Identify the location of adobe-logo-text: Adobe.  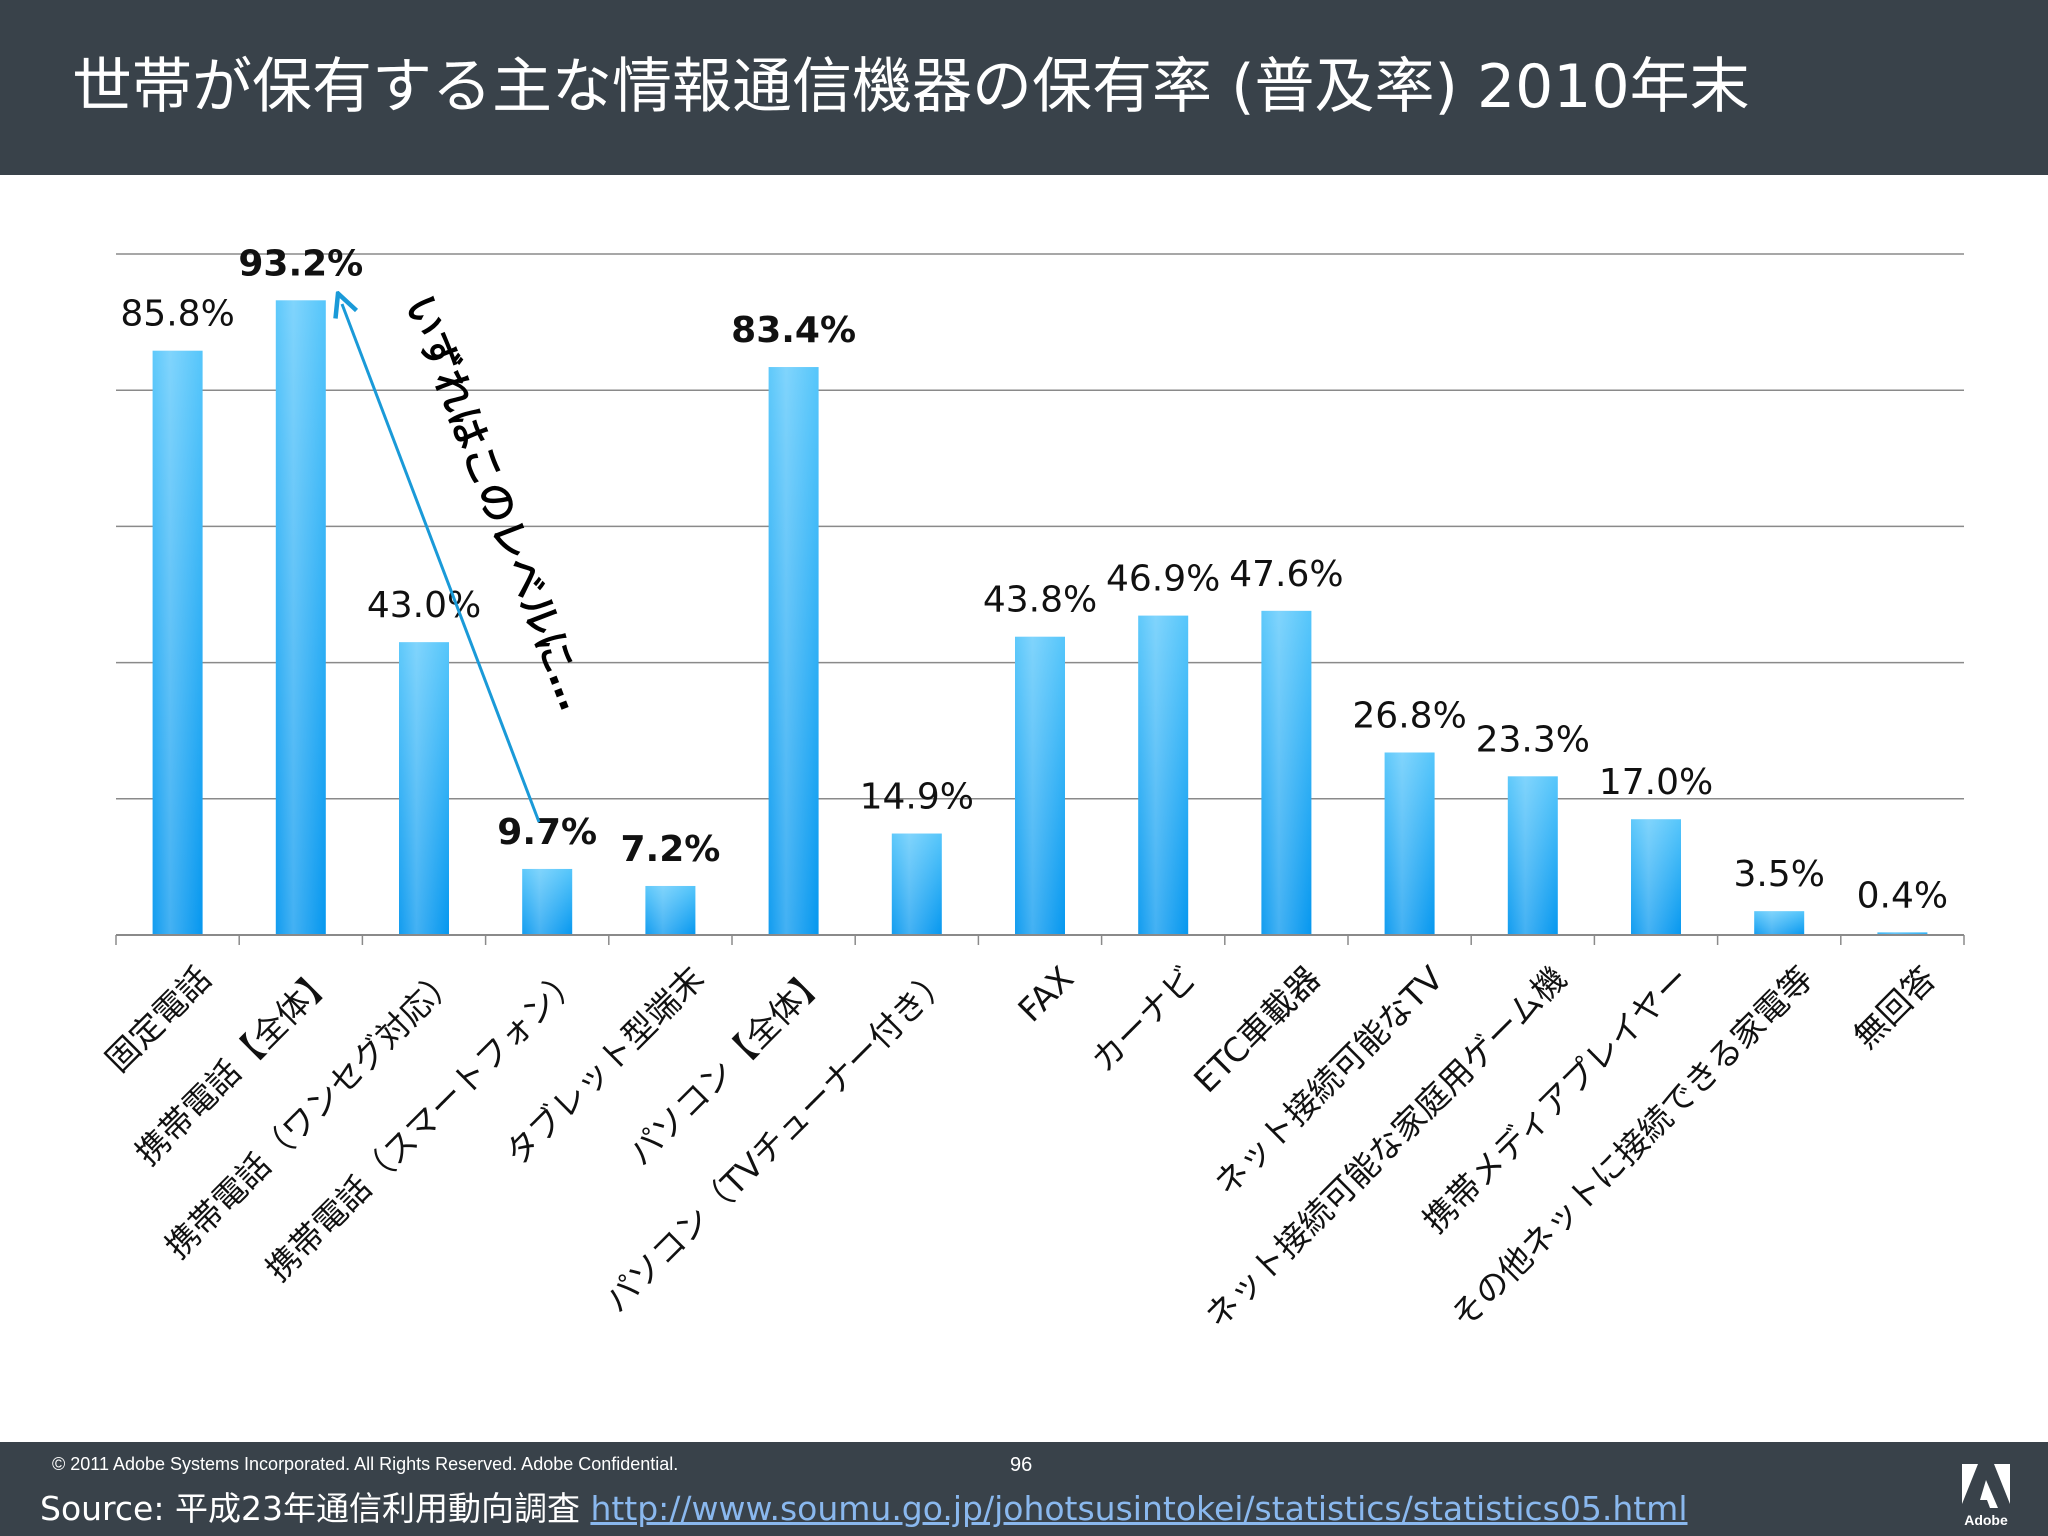
(1986, 1520).